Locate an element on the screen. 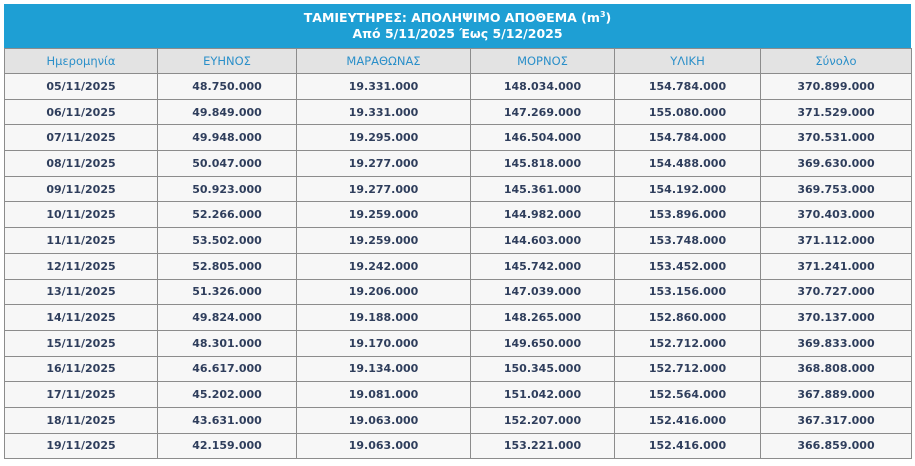  report-title: ΤΑΜΙΕΥΤΗΡΕΣ: ΑΠΟΛΗΨΙΜΟ ΑΠΟΘΕΜΑ (m3) is located at coordinates (457, 18).